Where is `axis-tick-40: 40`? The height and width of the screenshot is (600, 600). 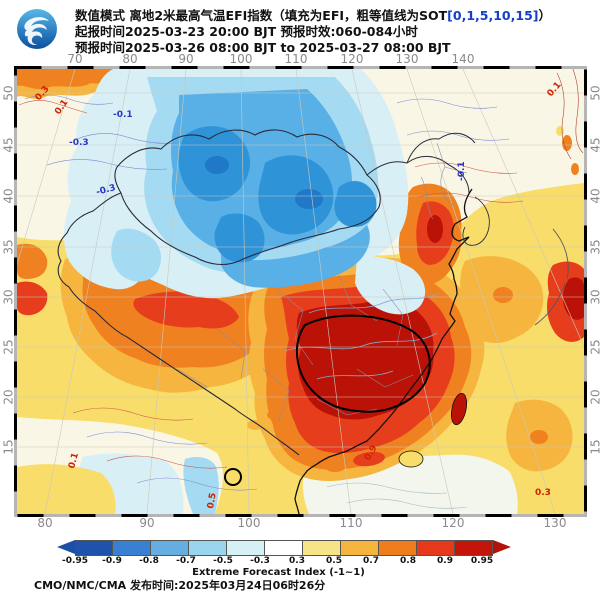 axis-tick-40: 40 is located at coordinates (594, 196).